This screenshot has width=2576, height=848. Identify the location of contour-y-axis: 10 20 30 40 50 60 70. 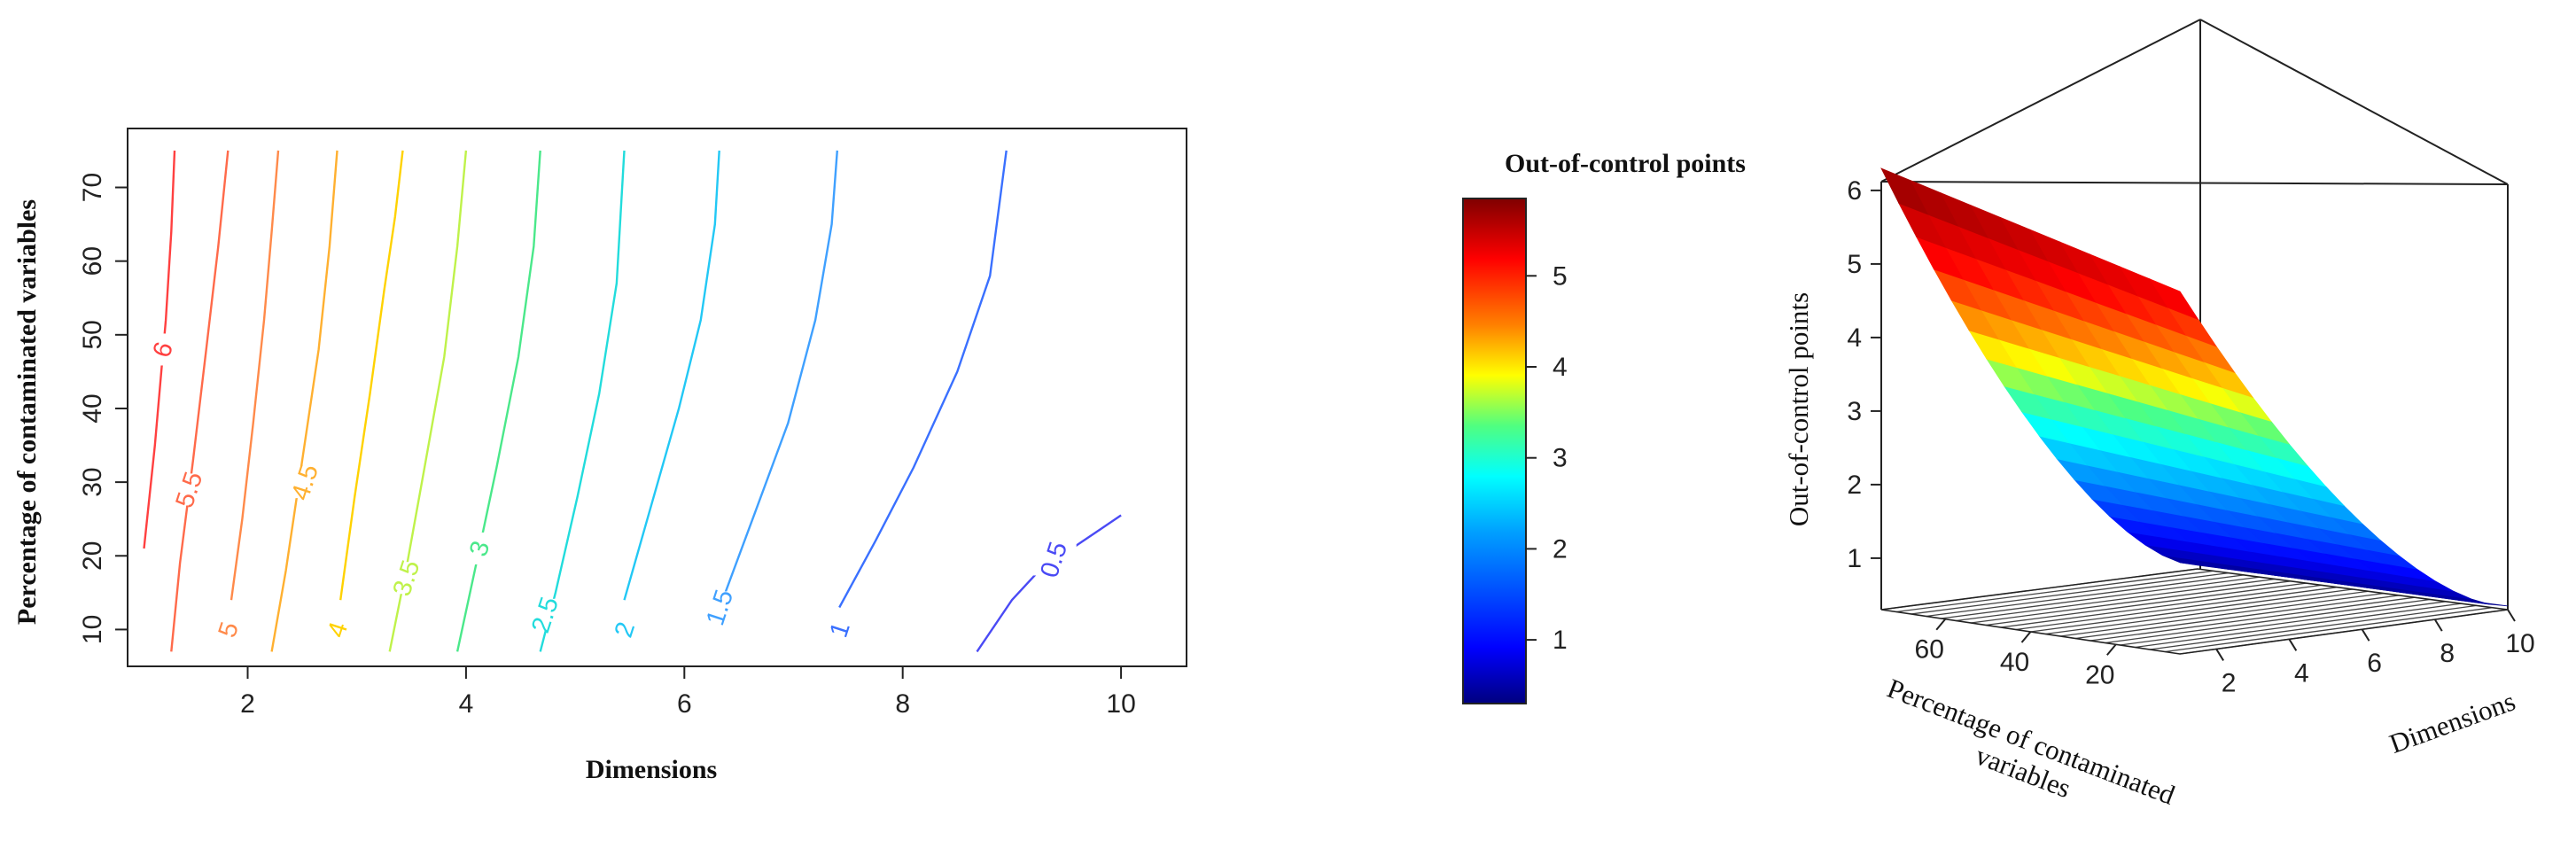
(103, 408).